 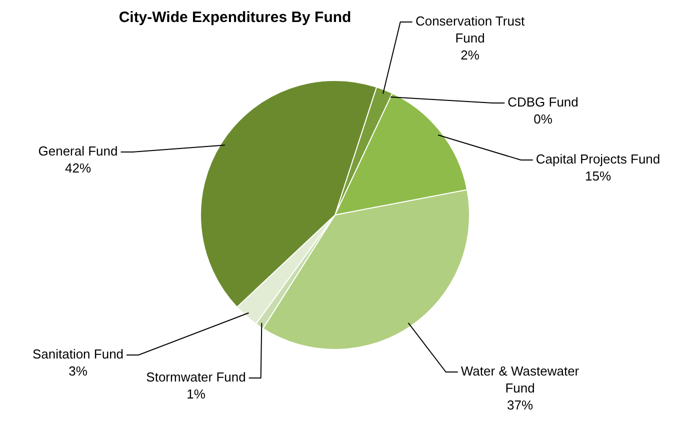 I want to click on data-label: 42%, so click(x=78, y=168).